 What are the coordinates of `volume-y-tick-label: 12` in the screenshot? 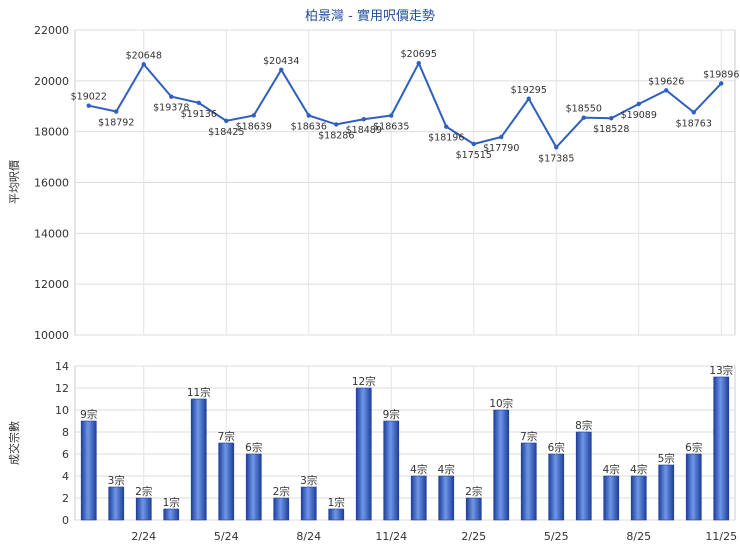 It's located at (62, 388).